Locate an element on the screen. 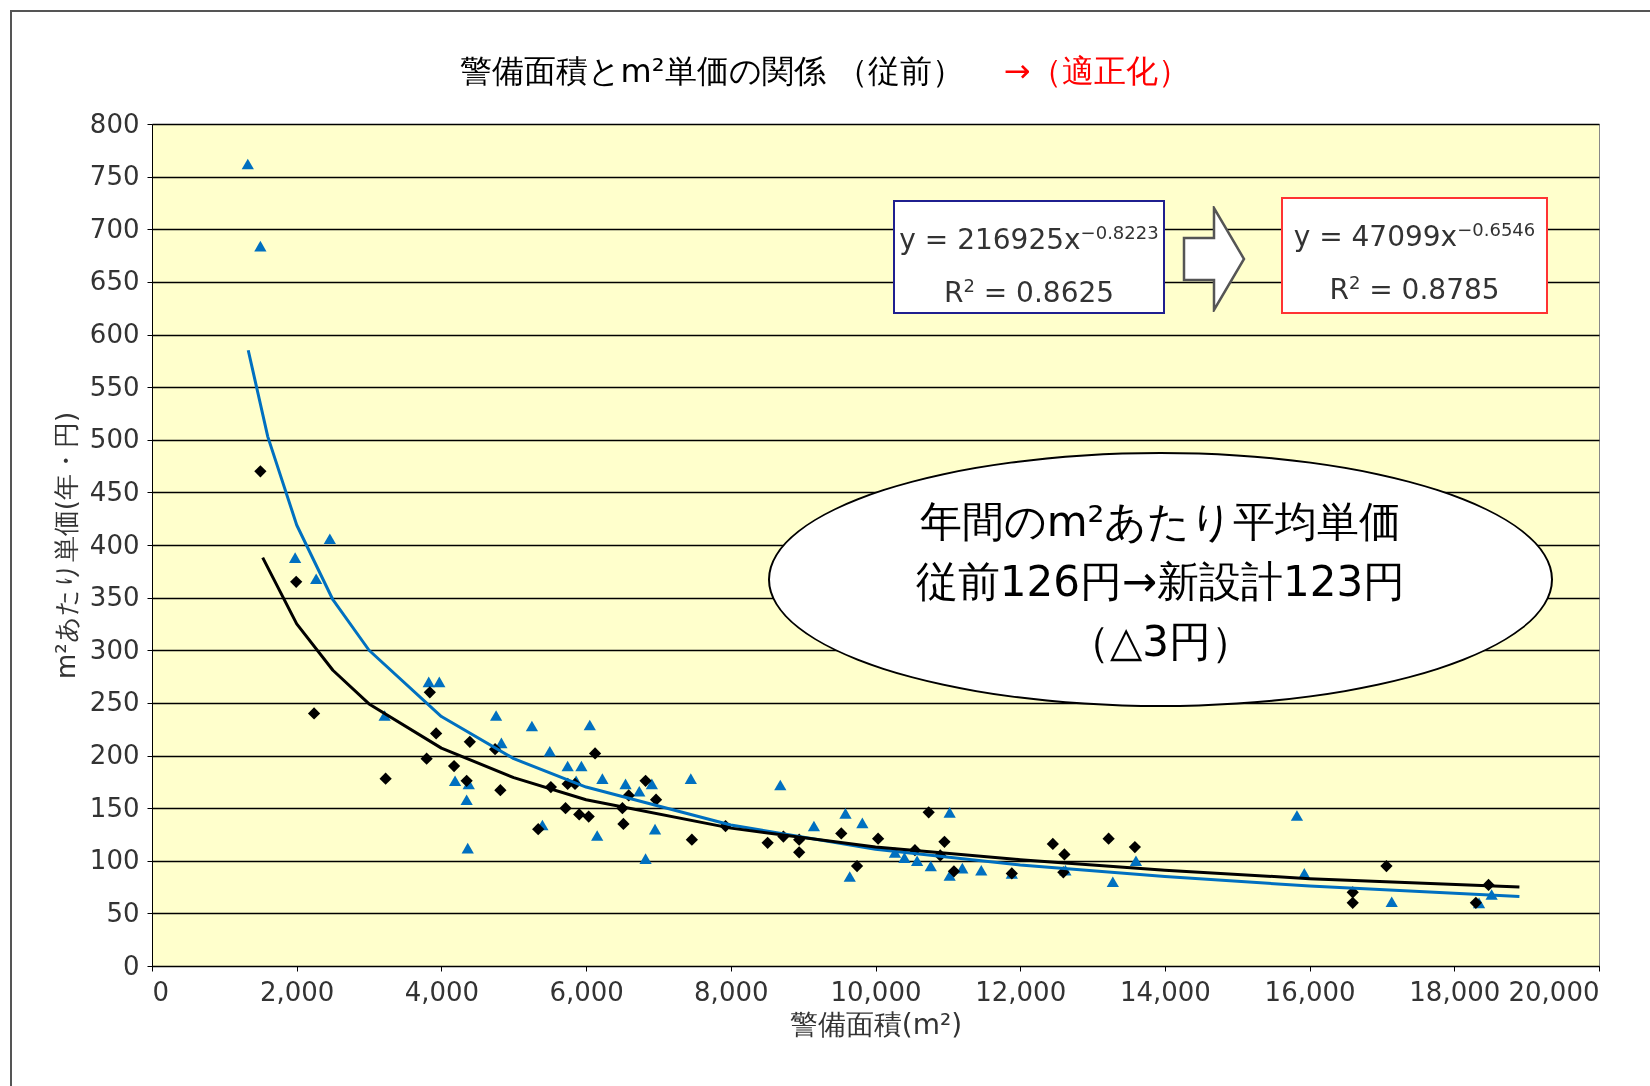 Image resolution: width=1650 pixels, height=1086 pixels. x-tick-label: 18,000 is located at coordinates (1455, 991).